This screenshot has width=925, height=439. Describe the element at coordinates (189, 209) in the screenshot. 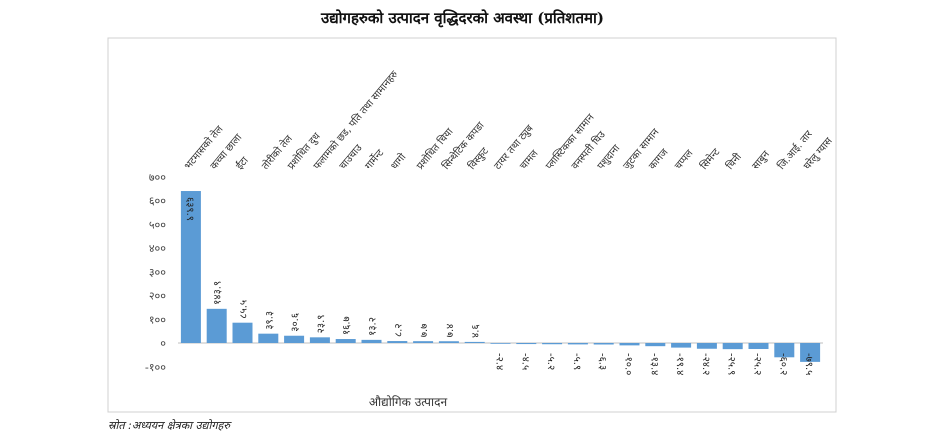

I see `data-label: ६३९.९` at that location.